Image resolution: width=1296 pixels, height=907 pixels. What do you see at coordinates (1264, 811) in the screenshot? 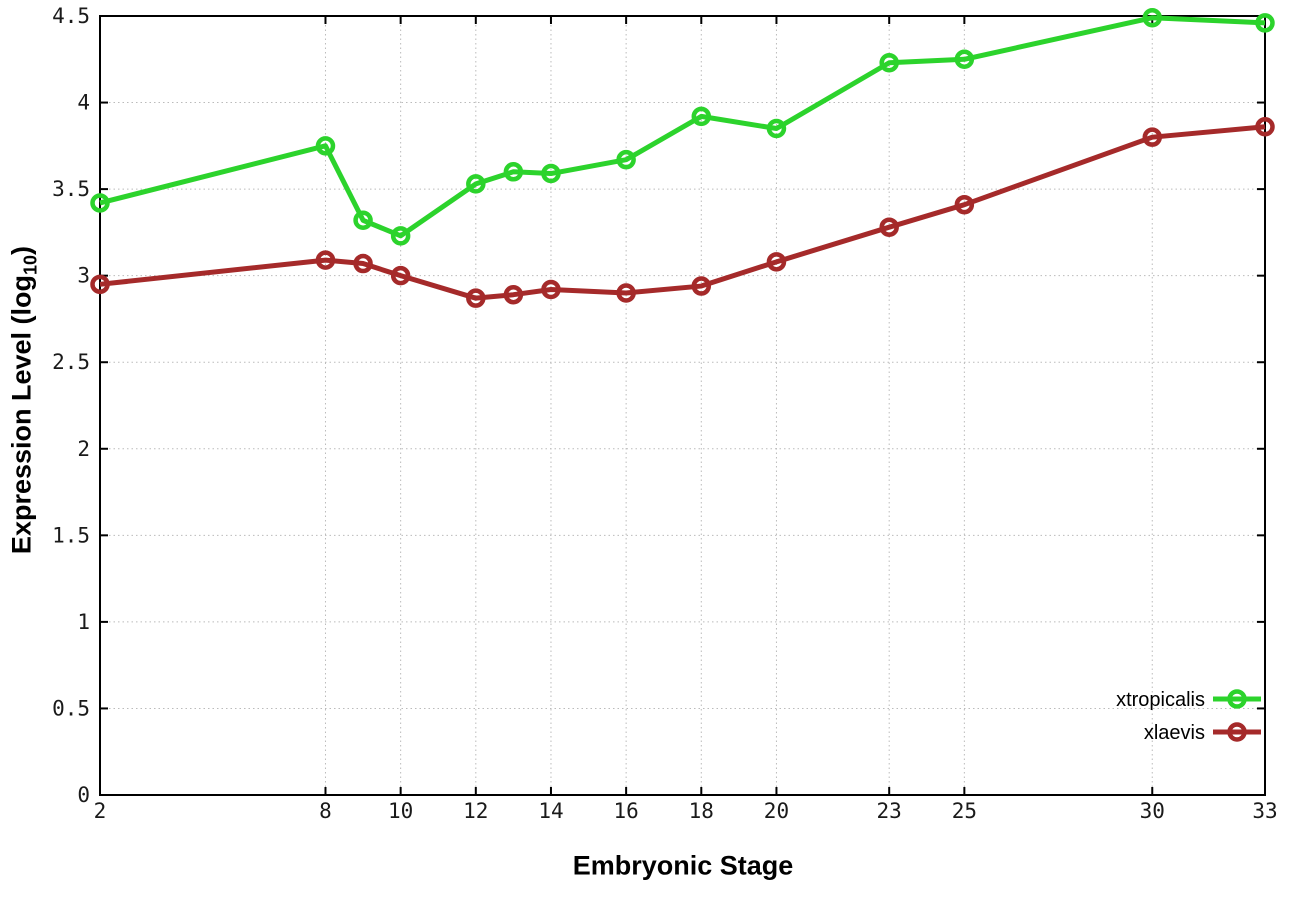
I see `x-tick-label: 33` at bounding box center [1264, 811].